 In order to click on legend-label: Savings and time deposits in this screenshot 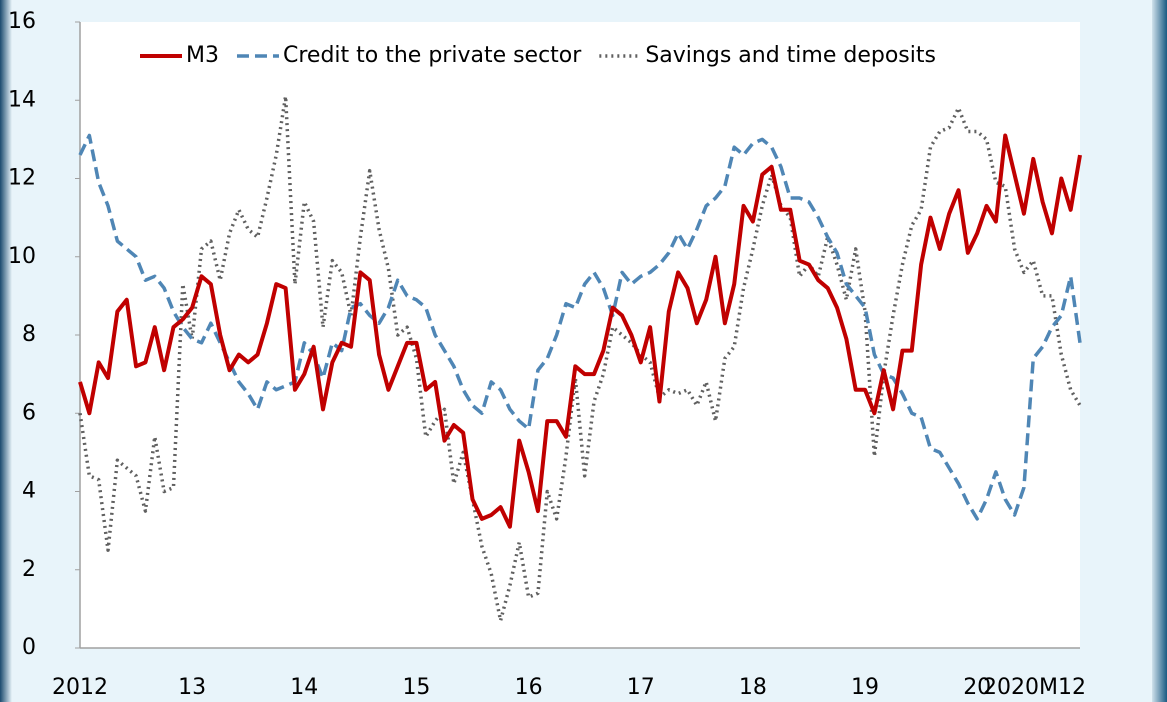, I will do `click(790, 55)`.